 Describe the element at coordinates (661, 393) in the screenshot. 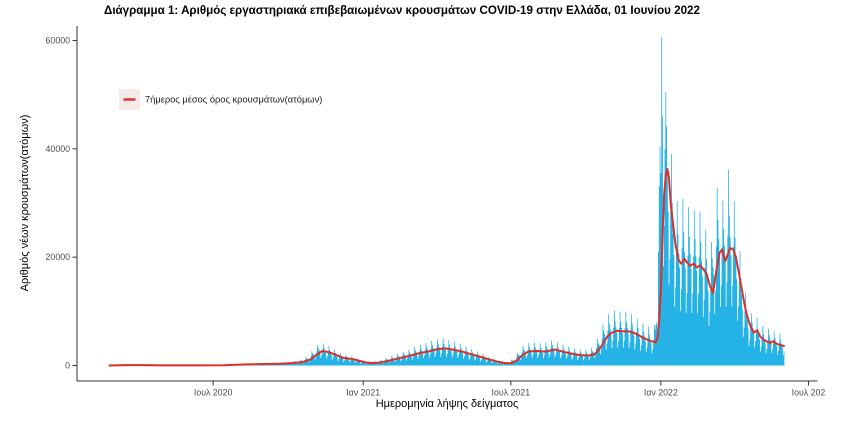

I see `x-tick-label: Ιαν 2022` at that location.